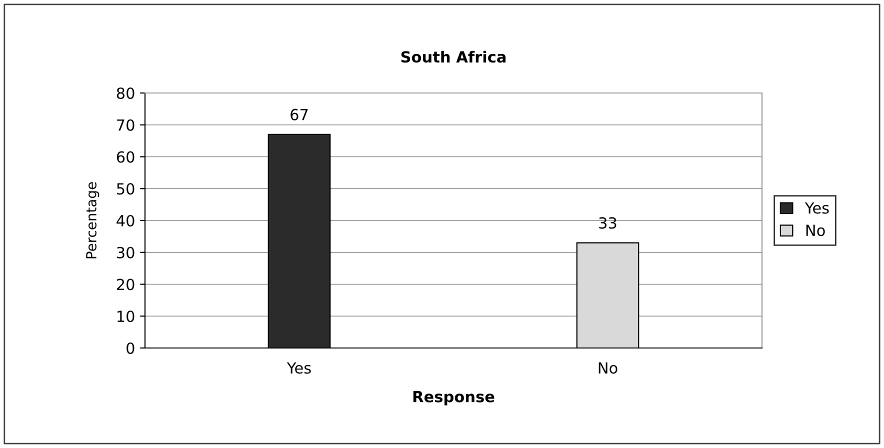 This screenshot has width=884, height=448. Describe the element at coordinates (125, 189) in the screenshot. I see `y-tick-label: 50` at that location.